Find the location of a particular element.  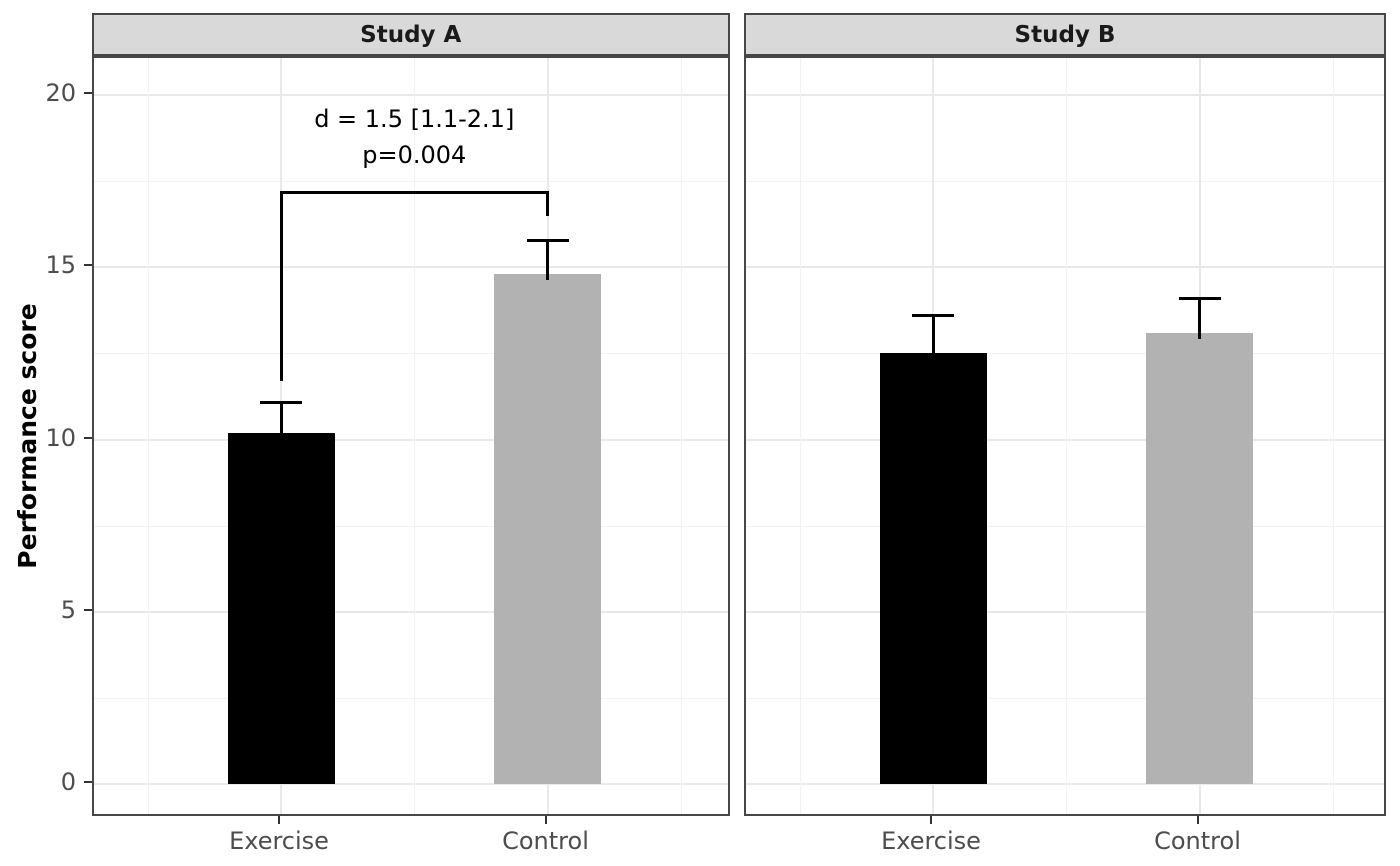

p-value-annotation: p=0.004 is located at coordinates (414, 155).